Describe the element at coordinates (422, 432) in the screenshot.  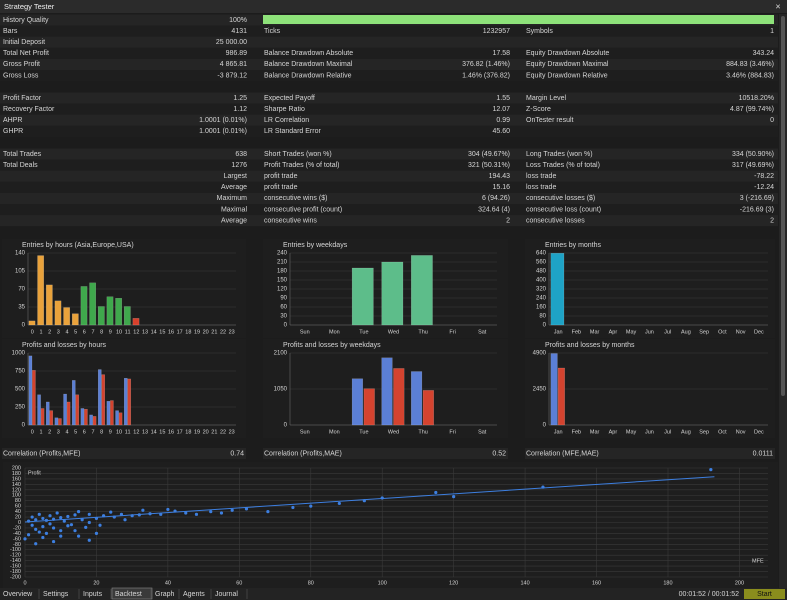
I see `x-tick-label: Thu` at that location.